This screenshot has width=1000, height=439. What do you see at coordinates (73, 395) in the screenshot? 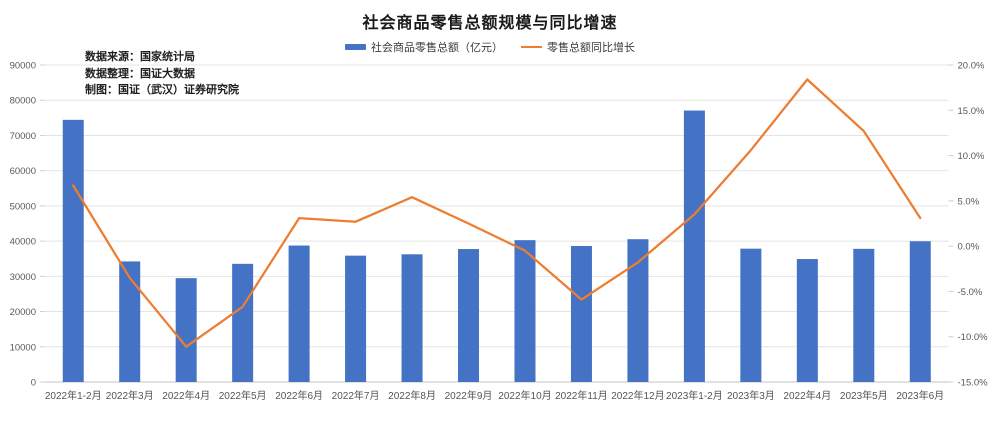
I see `x-axis-label: 2022年1-2月` at bounding box center [73, 395].